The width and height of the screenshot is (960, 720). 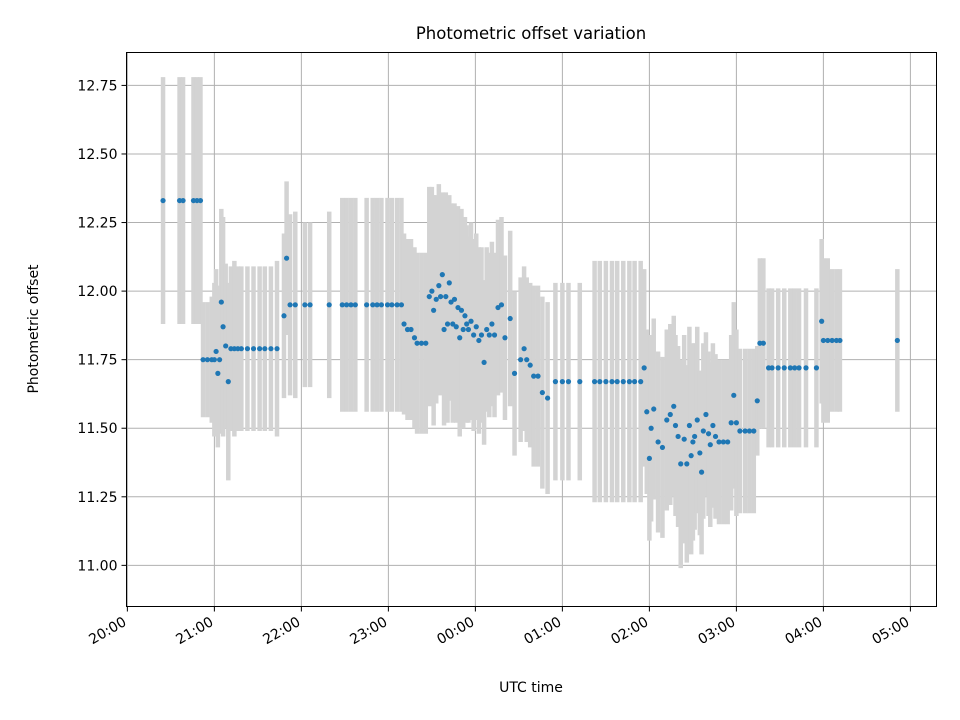 What do you see at coordinates (97, 224) in the screenshot?
I see `y-tick-label: 12.25` at bounding box center [97, 224].